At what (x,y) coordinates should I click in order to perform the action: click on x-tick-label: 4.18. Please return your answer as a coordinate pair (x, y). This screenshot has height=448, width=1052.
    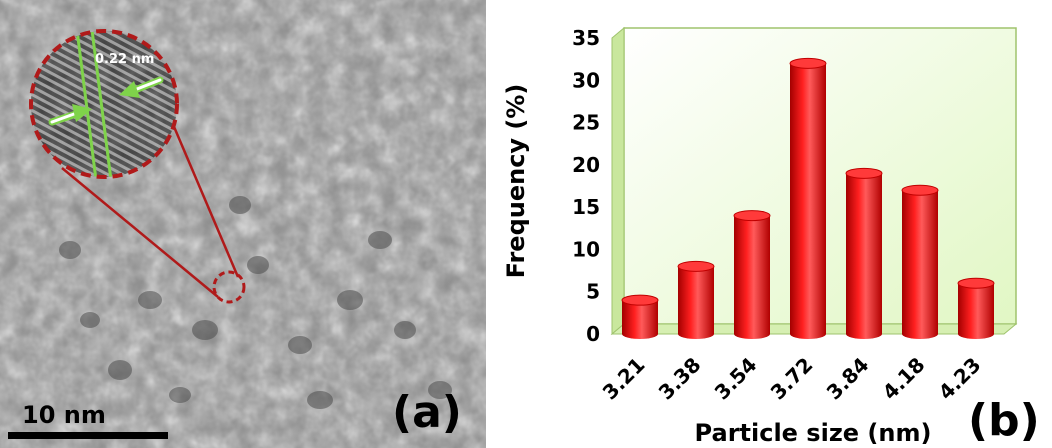
    Looking at the image, I should click on (904, 379).